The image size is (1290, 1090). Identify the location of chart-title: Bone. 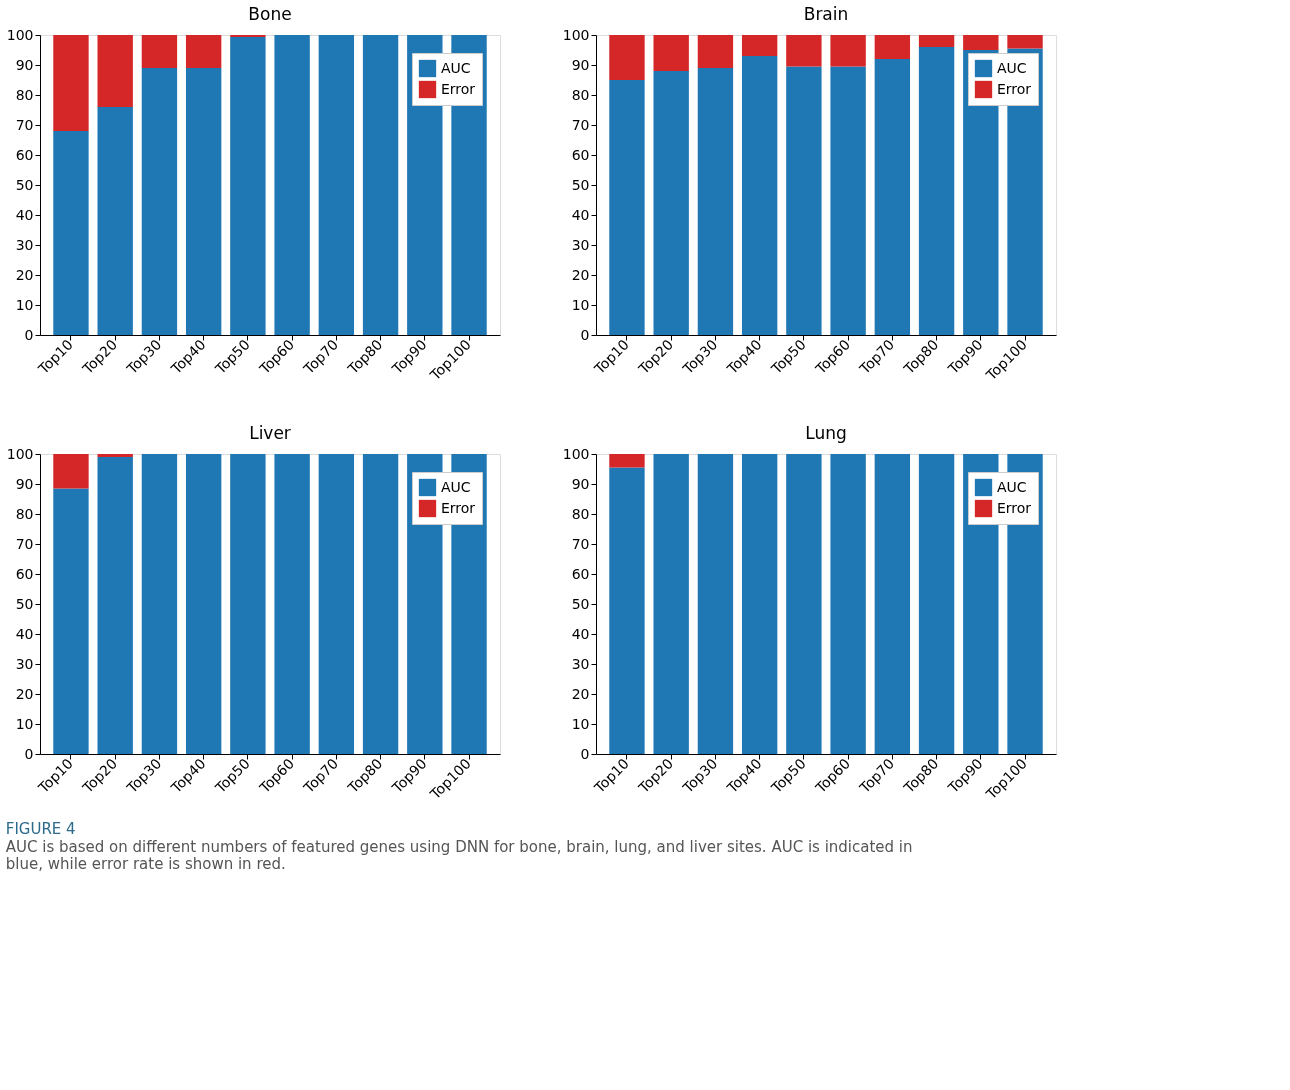
(270, 14).